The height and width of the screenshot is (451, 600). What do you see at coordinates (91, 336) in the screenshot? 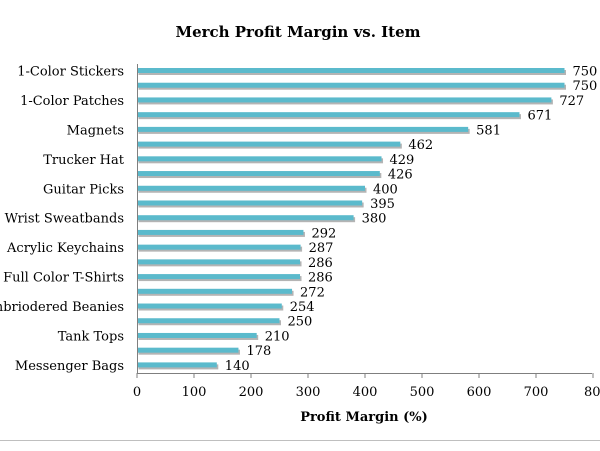
I see `category-label: Tank Tops` at bounding box center [91, 336].